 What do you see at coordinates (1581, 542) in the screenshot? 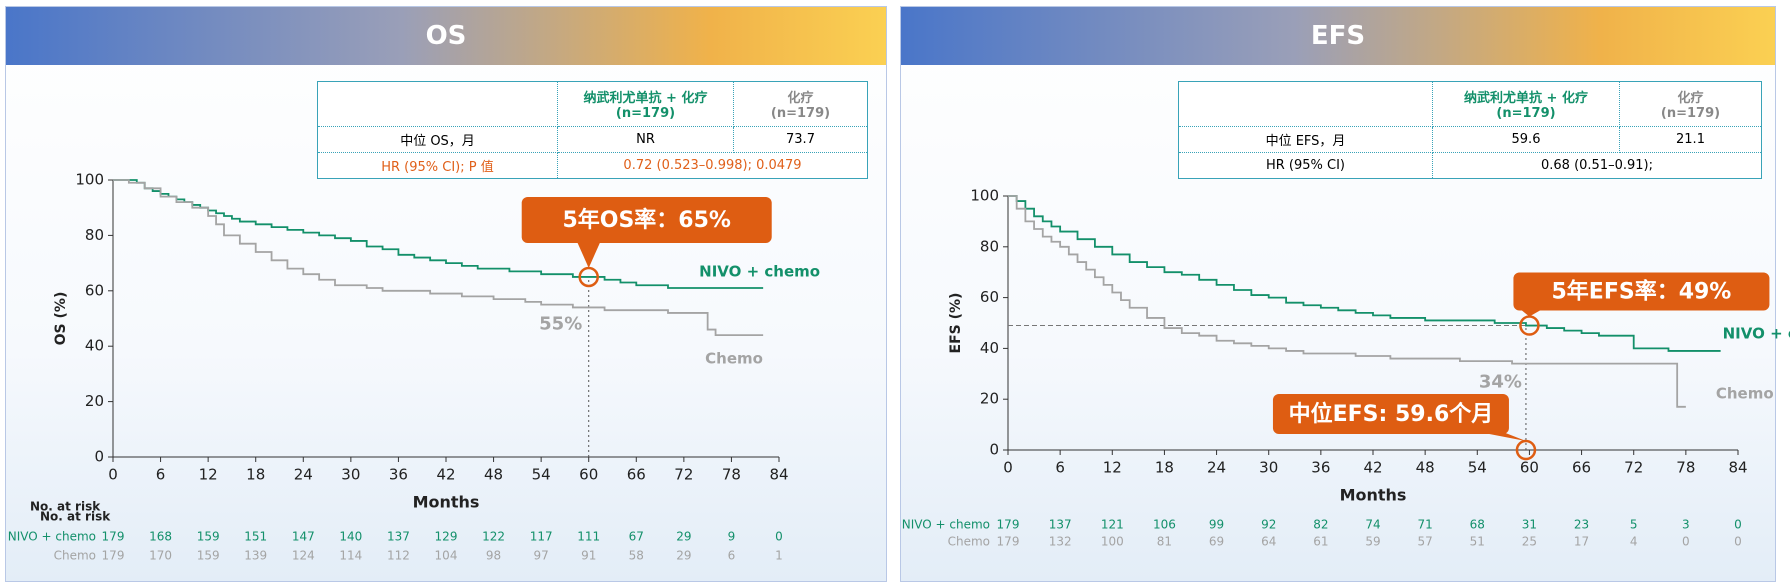
I see `at-risk-value: 17` at bounding box center [1581, 542].